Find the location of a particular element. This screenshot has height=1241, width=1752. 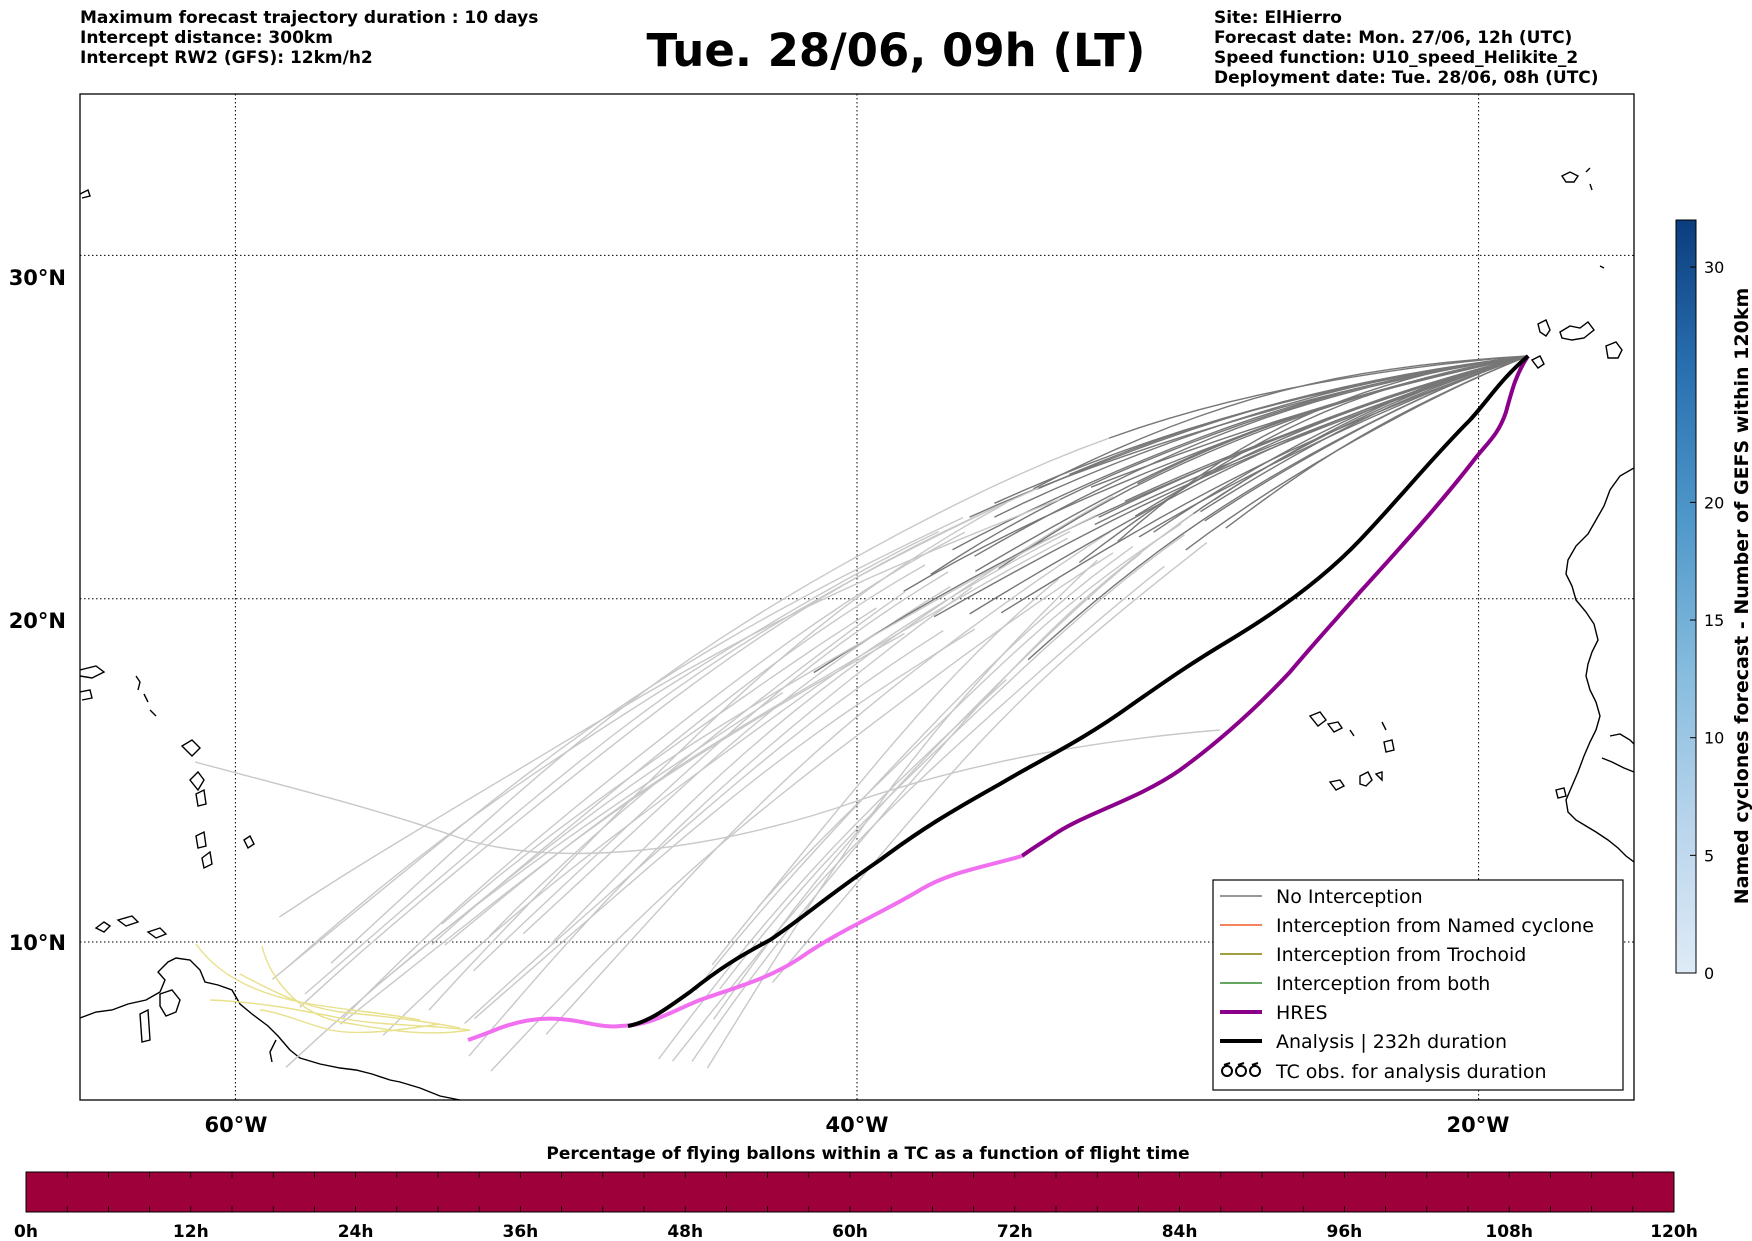

colorbar-tick-label: 5 is located at coordinates (1709, 855).